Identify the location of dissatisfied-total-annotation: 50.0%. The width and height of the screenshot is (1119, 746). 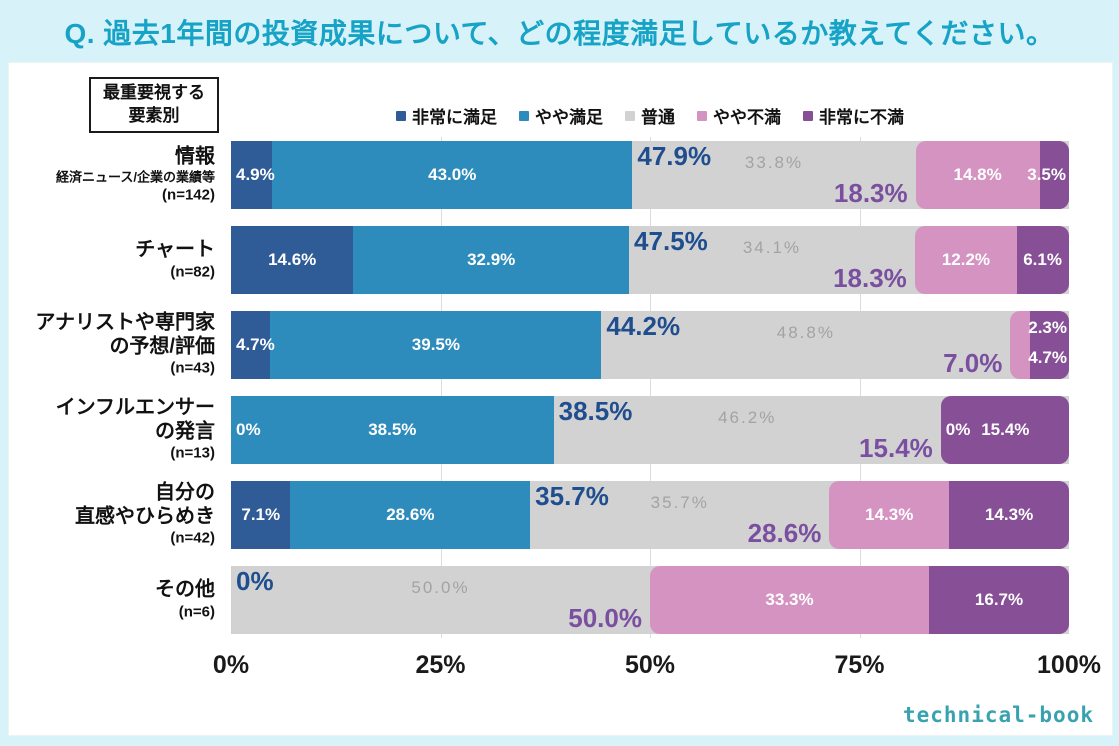
(605, 618).